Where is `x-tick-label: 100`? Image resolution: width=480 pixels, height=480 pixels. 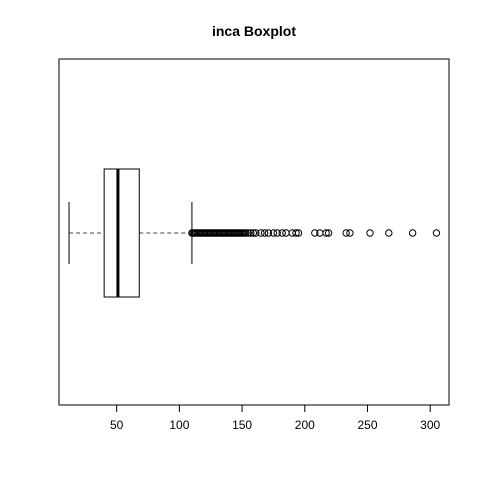
x-tick-label: 100 is located at coordinates (179, 425).